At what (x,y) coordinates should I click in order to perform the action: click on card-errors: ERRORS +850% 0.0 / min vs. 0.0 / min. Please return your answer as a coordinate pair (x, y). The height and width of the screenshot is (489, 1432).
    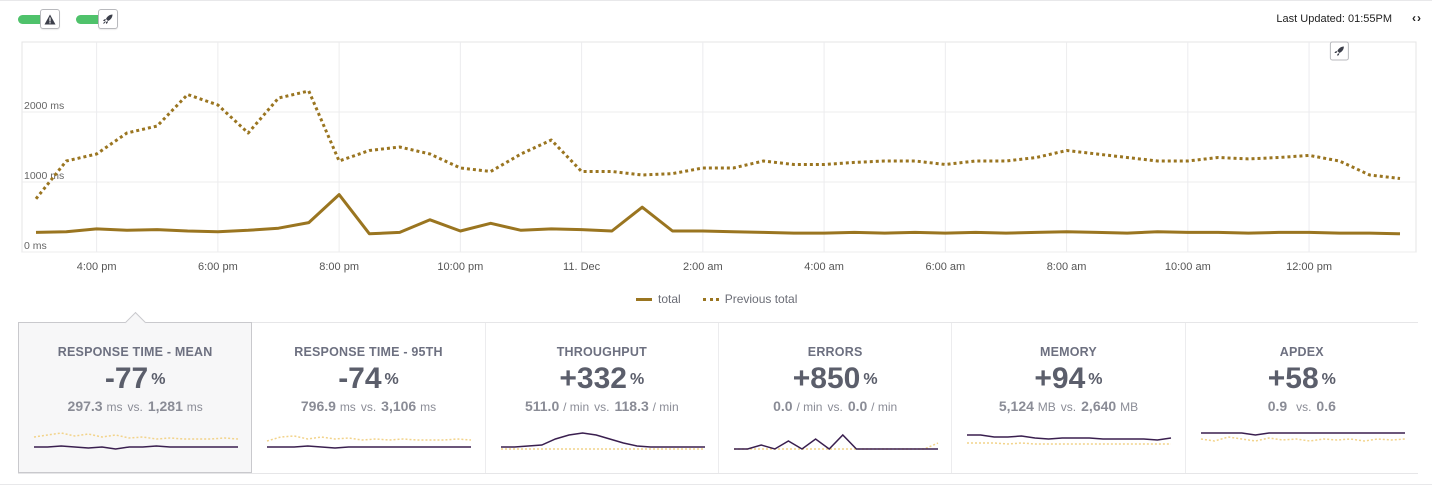
    Looking at the image, I should click on (836, 398).